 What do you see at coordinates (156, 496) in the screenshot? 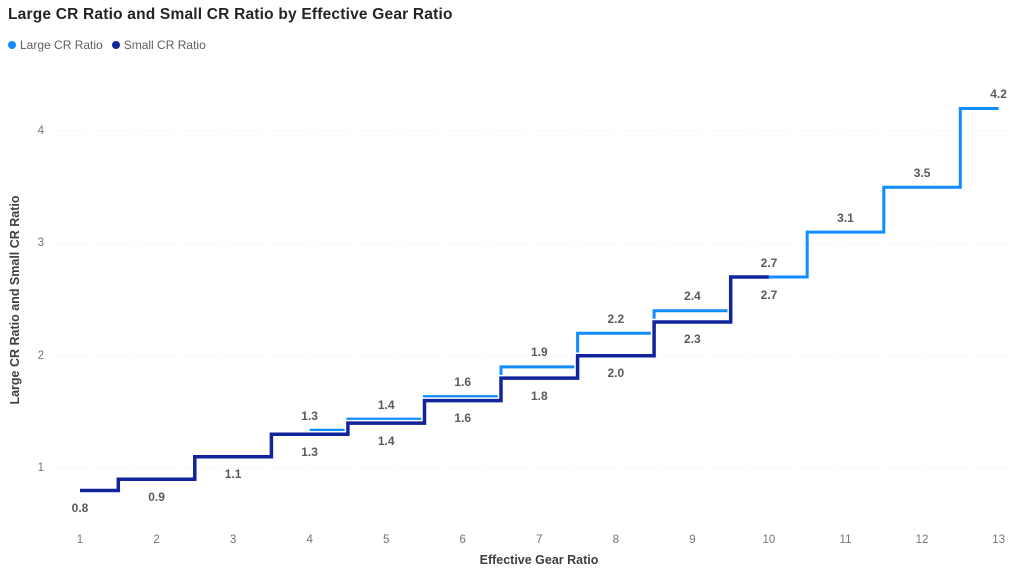
I see `data-label-small-cr-ratio: 0.9` at bounding box center [156, 496].